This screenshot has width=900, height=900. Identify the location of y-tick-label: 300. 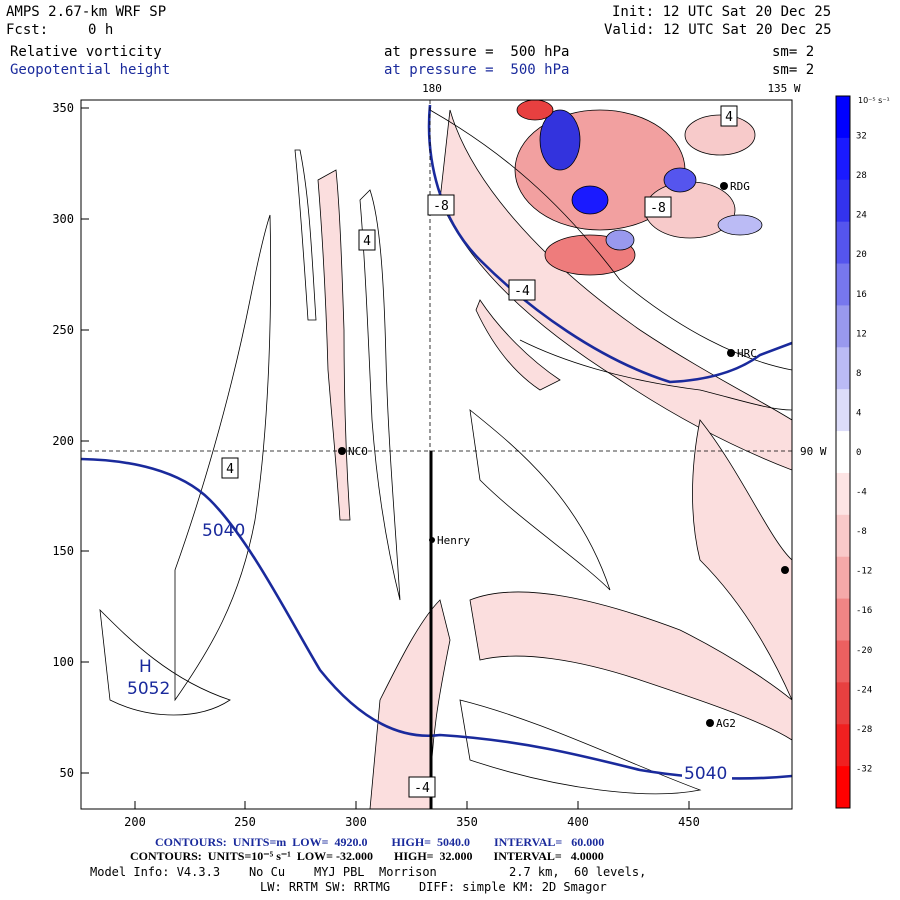
(63, 219).